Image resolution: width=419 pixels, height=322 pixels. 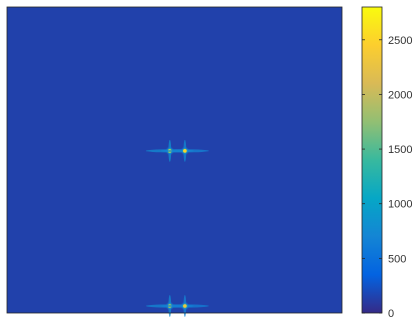 What do you see at coordinates (400, 205) in the screenshot?
I see `colorbar-tick-label: 1000` at bounding box center [400, 205].